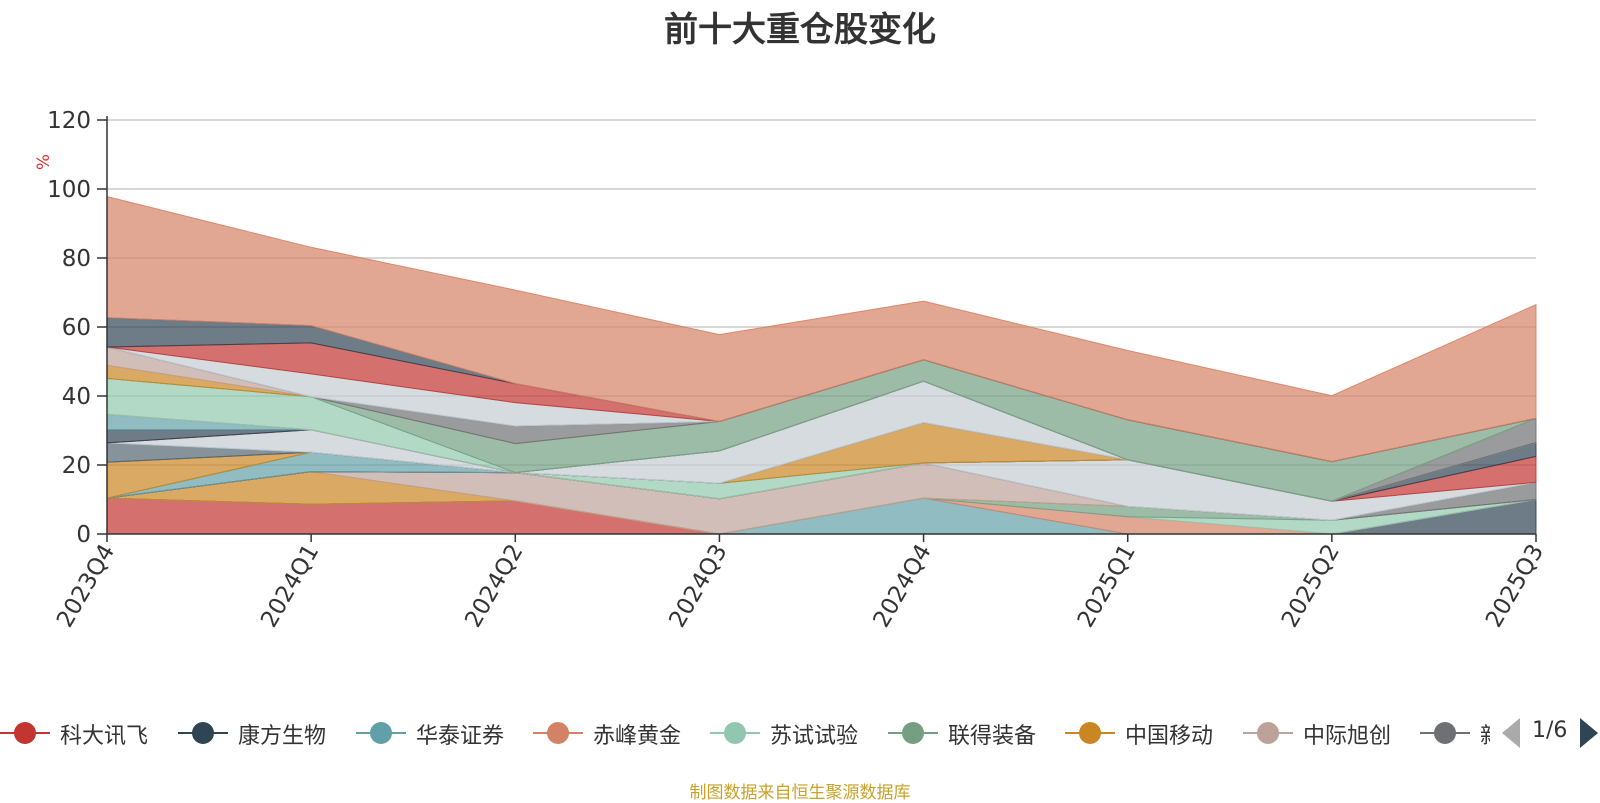 Image resolution: width=1600 pixels, height=803 pixels. I want to click on legend-label: 中际旭创, so click(1347, 736).